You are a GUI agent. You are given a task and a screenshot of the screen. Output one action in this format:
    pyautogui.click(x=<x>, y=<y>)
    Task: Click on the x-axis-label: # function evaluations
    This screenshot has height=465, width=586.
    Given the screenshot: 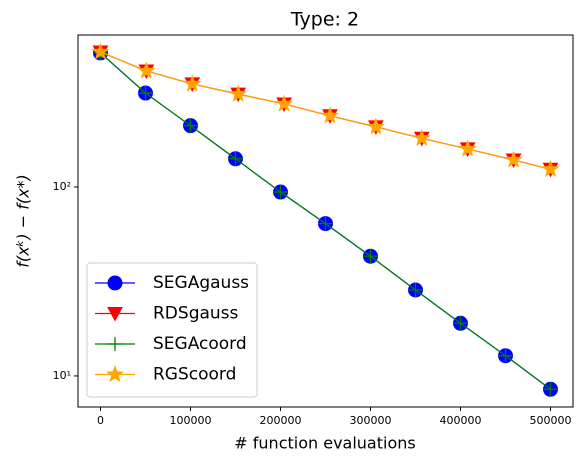 What is the action you would take?
    pyautogui.click(x=324, y=443)
    